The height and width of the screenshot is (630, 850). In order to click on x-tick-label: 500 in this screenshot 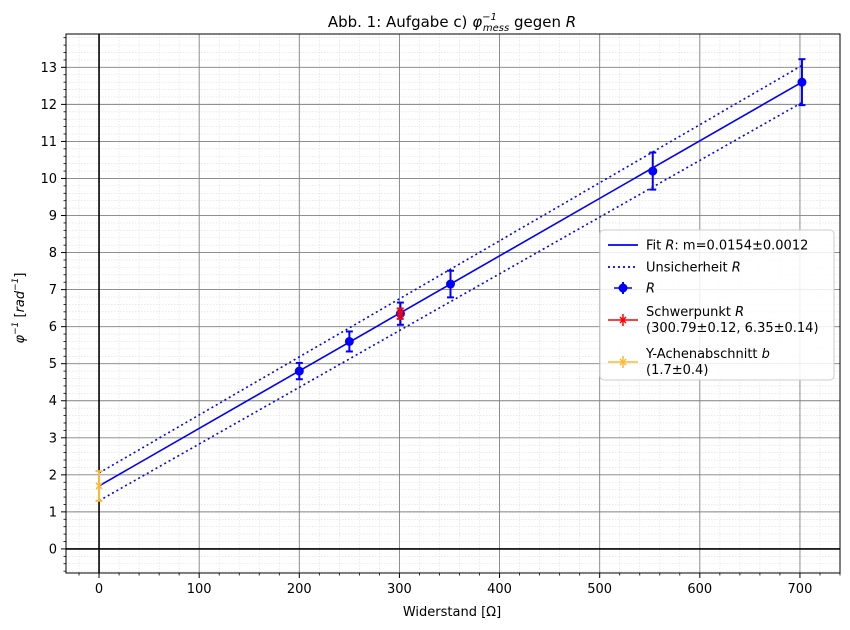, I will do `click(599, 589)`.